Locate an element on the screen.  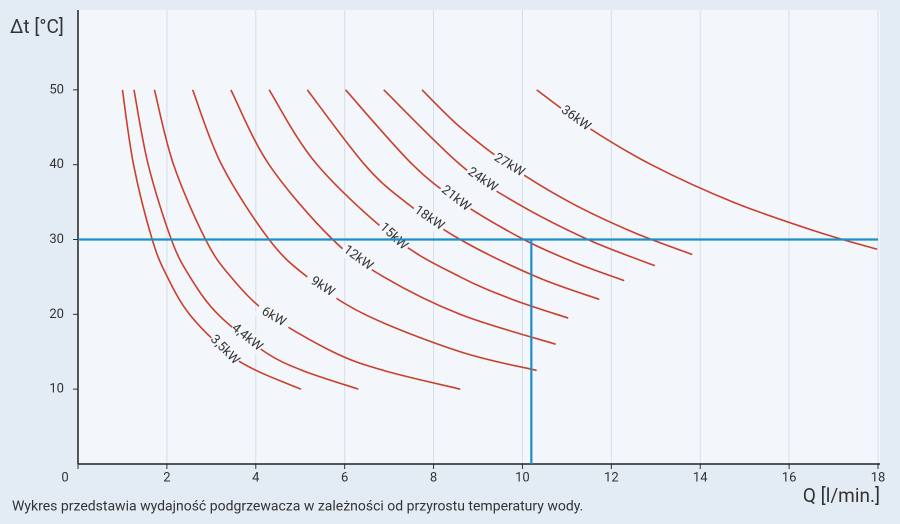
x-tick-label: 18 is located at coordinates (878, 477).